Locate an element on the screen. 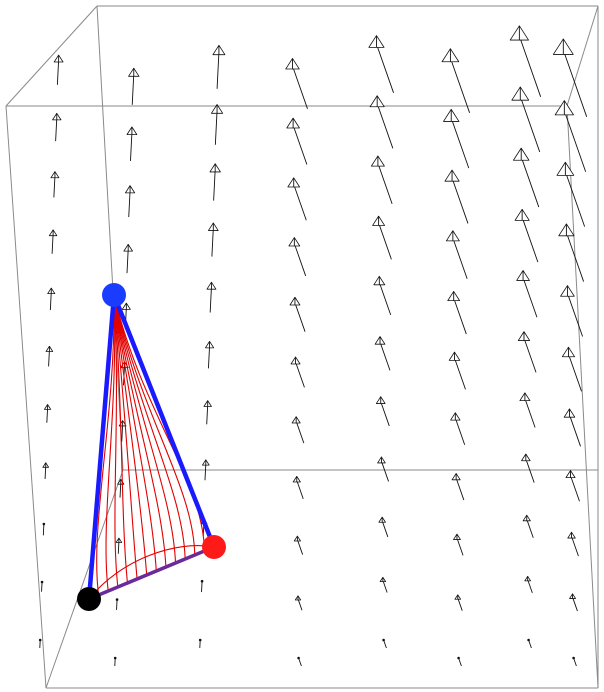 Image resolution: width=604 pixels, height=692 pixels. simplex-triangle is located at coordinates (151, 447).